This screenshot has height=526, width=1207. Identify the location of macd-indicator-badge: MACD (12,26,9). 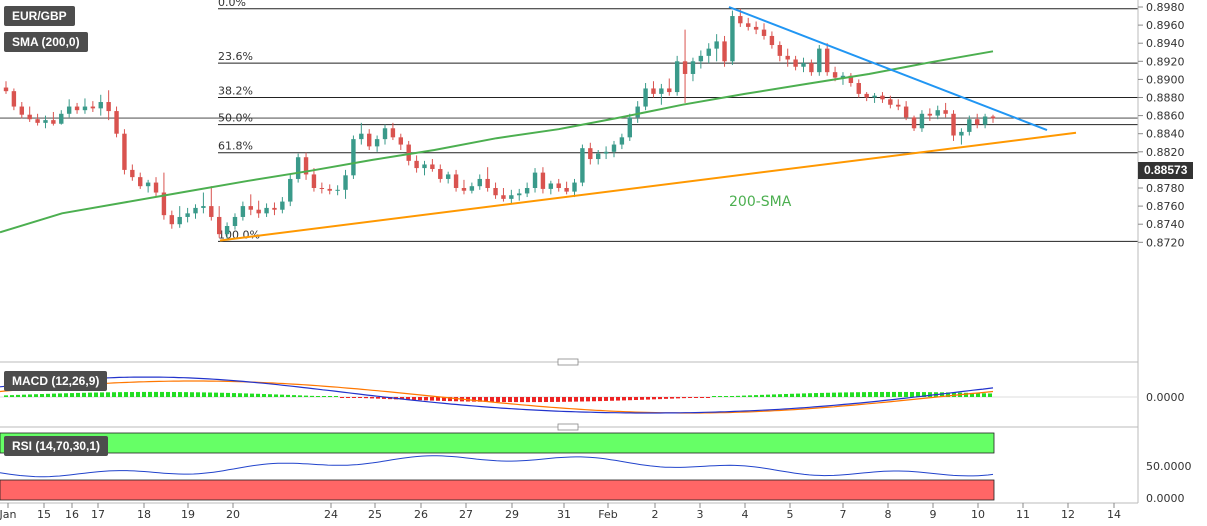
(56, 381).